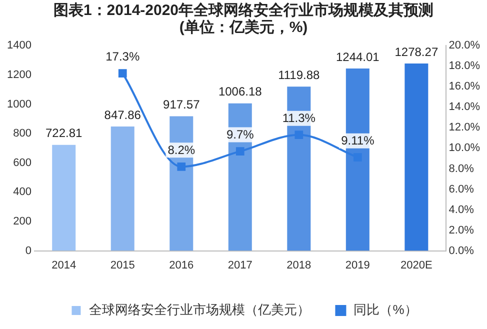 The image size is (487, 329). Describe the element at coordinates (240, 135) in the screenshot. I see `data-label: 9.7%` at that location.